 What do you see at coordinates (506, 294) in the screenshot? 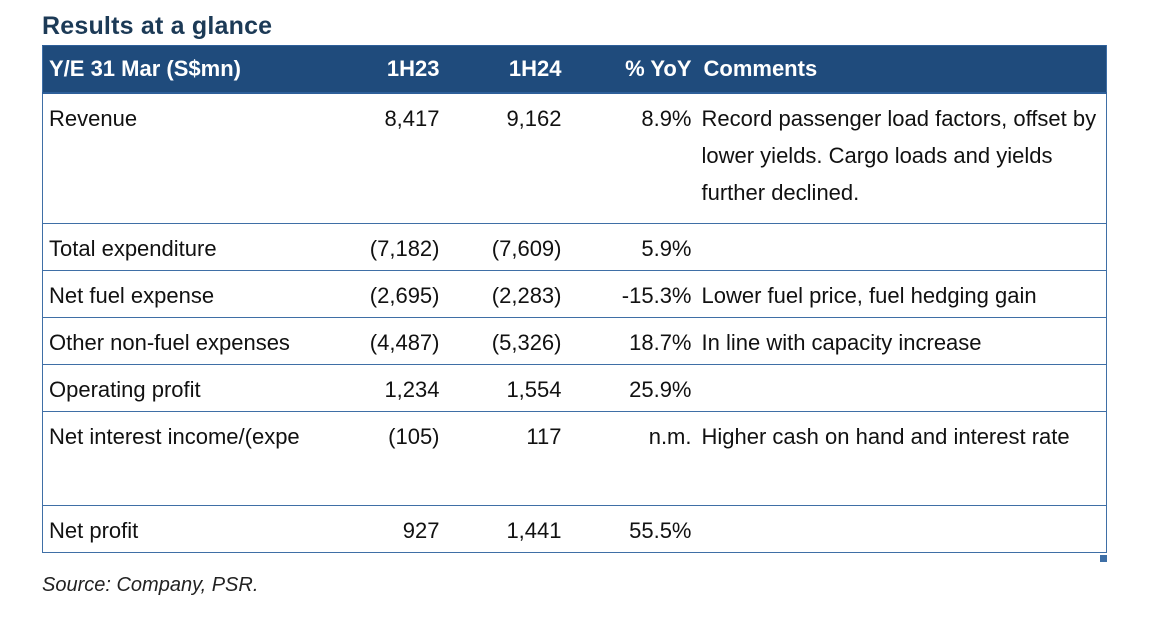
I see `row-1h24: (2,283)` at bounding box center [506, 294].